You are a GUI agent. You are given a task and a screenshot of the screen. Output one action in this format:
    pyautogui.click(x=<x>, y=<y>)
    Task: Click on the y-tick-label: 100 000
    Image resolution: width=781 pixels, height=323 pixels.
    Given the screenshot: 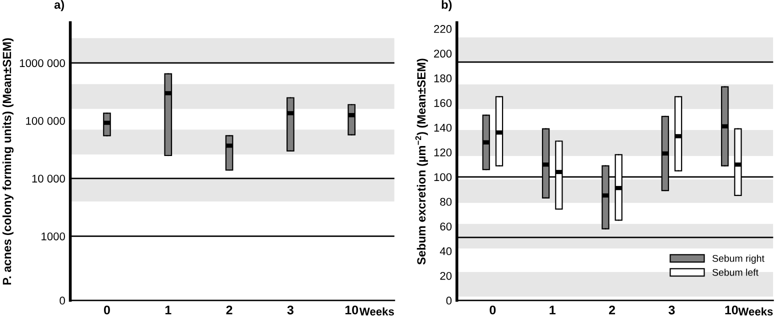 What is the action you would take?
    pyautogui.click(x=45, y=120)
    